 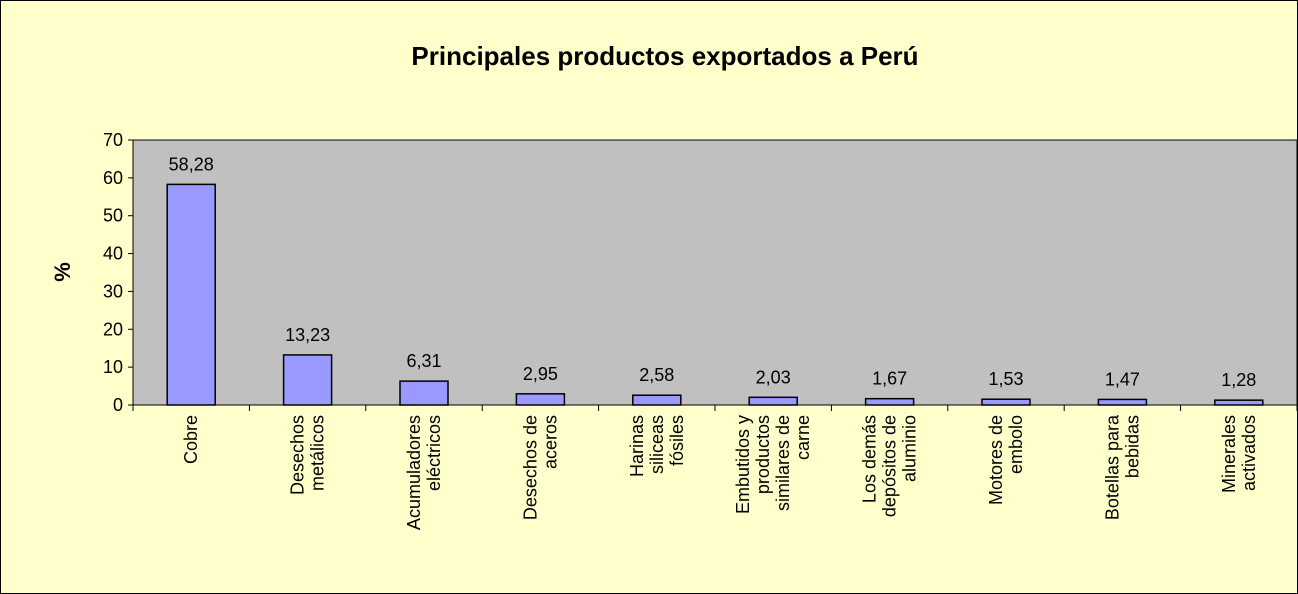 I want to click on y-tick-label: 0, so click(x=118, y=405).